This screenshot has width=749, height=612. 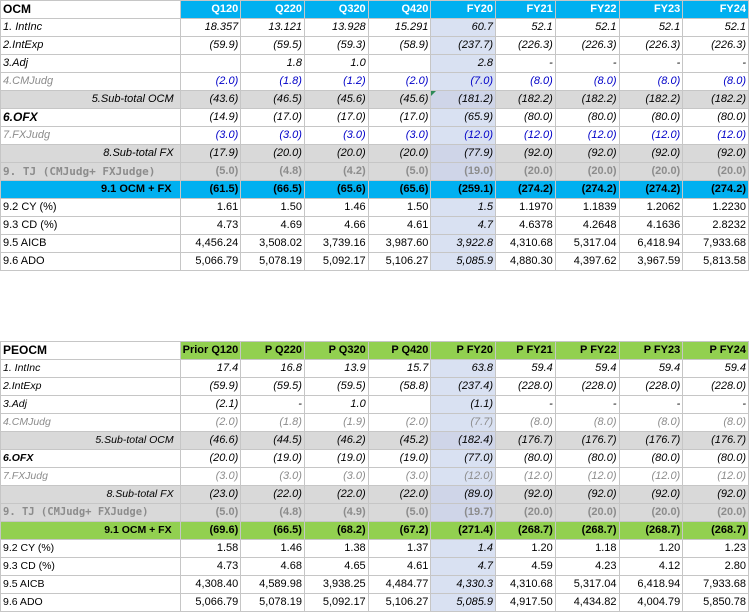 I want to click on data-cell: 1.37, so click(x=399, y=548).